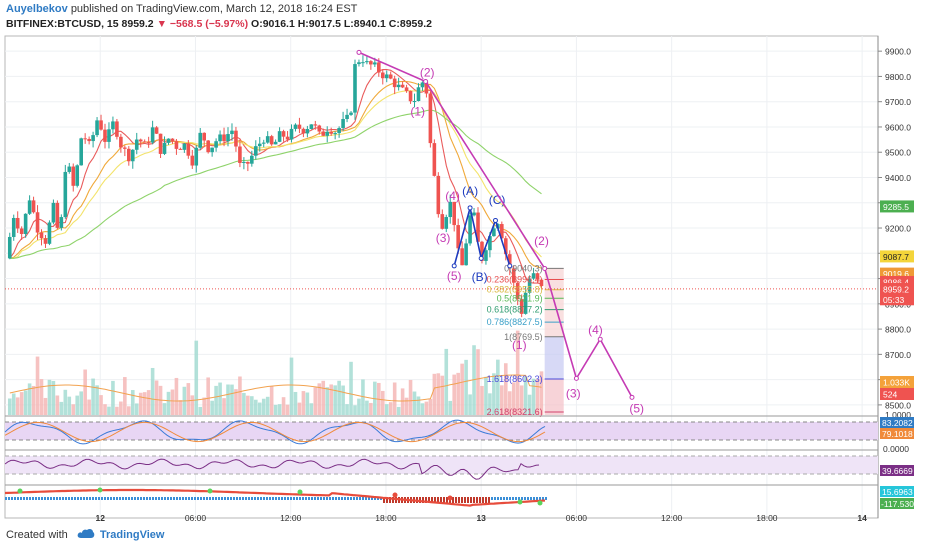 The image size is (932, 550). Describe the element at coordinates (37, 9) in the screenshot. I see `author-link: Auyelbekov` at that location.